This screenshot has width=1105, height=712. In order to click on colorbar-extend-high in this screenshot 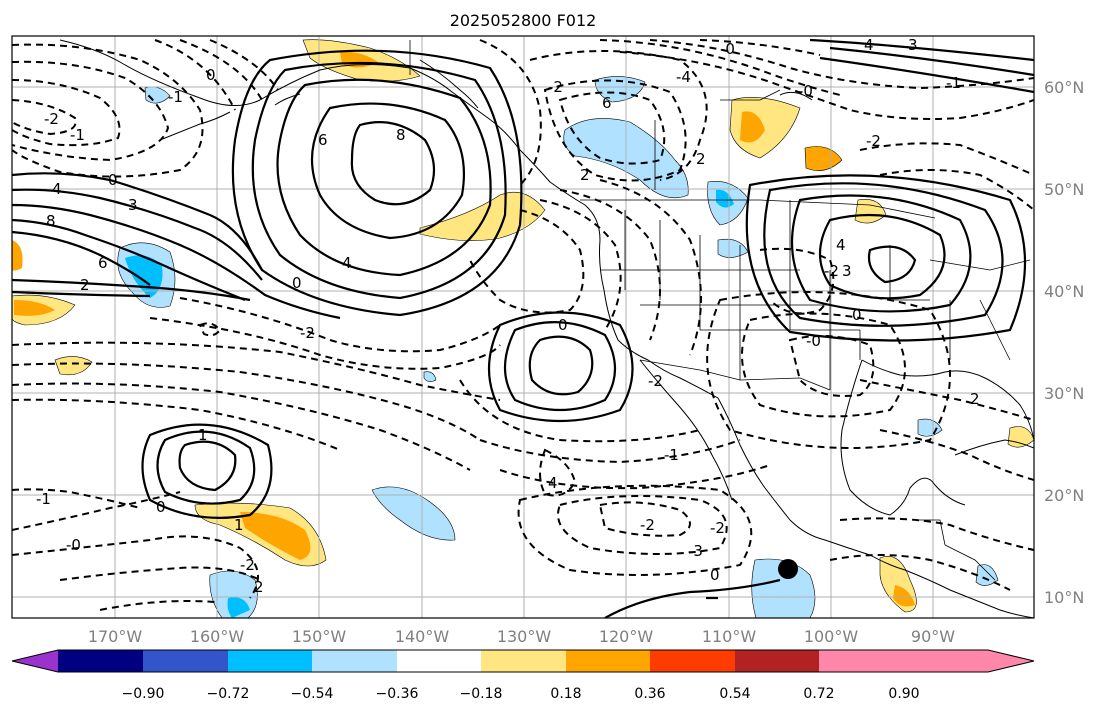, I will do `click(1011, 661)`.